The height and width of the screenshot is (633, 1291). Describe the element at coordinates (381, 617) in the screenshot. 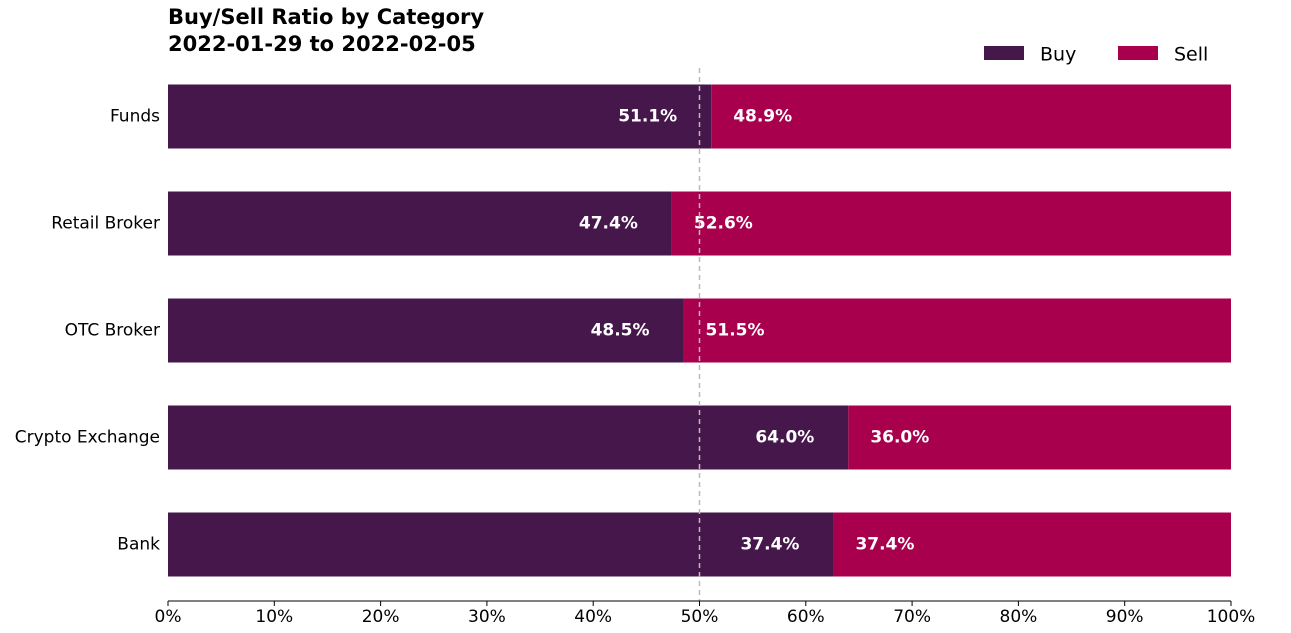

I see `x-tick-label: 20%` at that location.